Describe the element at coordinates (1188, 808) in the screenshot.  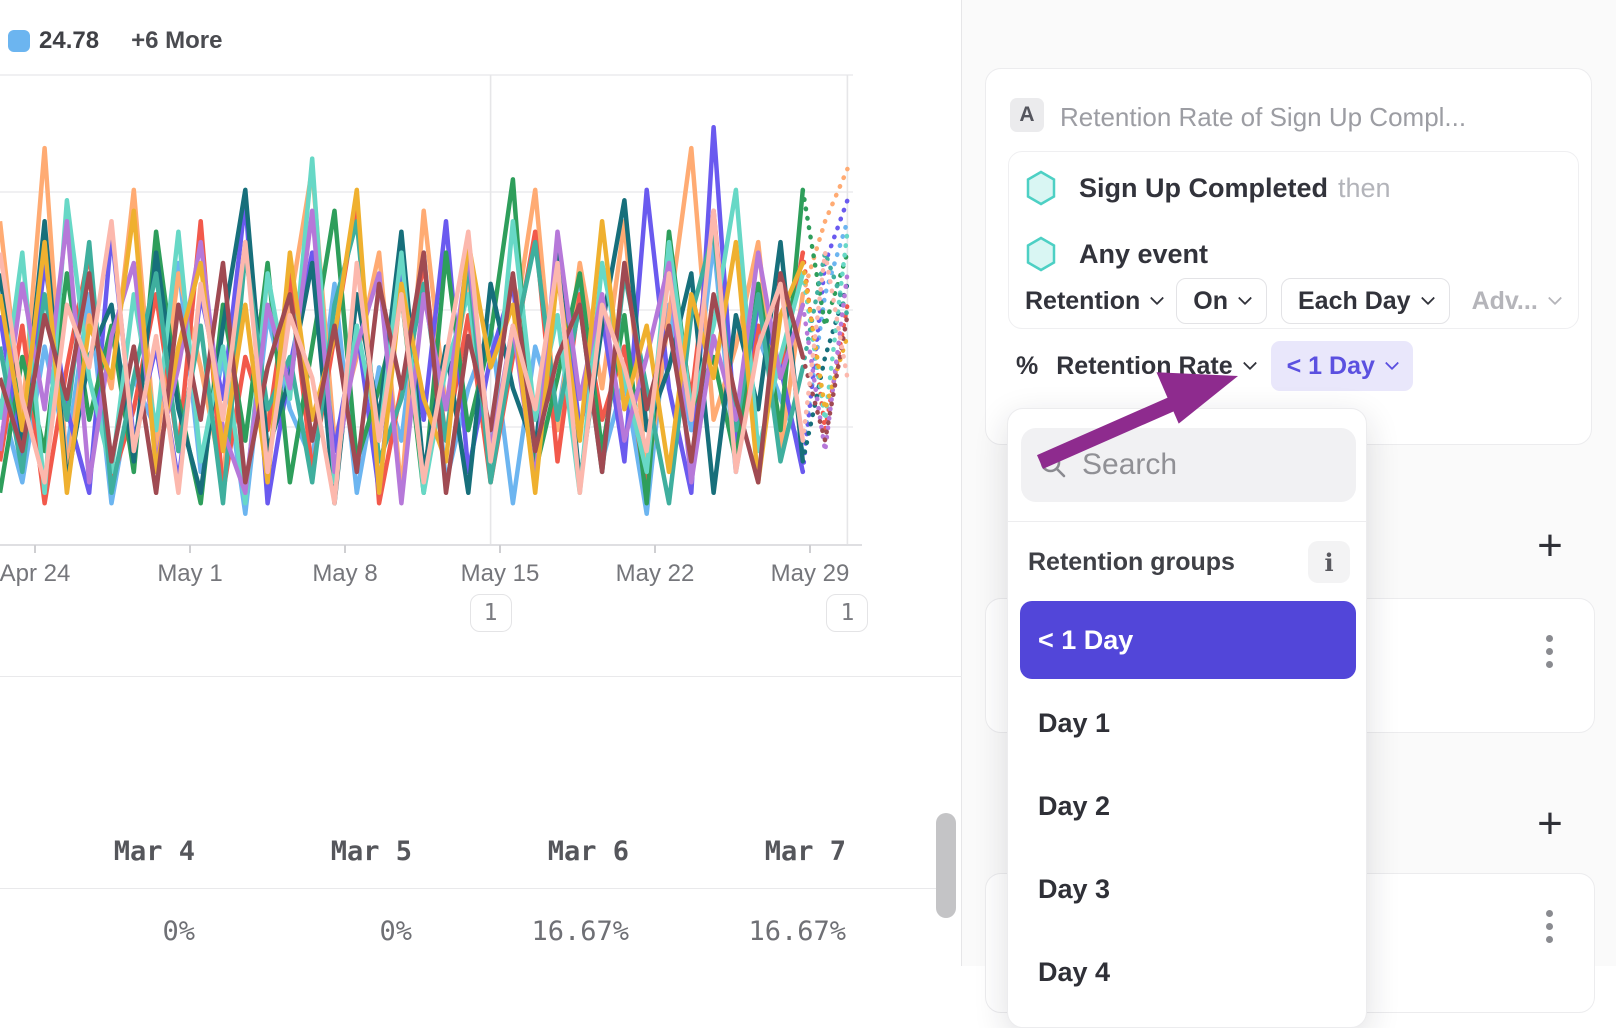
I see `dropdown-item-list: < 1 Day Day 1 Day 2 Day 3 Day 4` at that location.